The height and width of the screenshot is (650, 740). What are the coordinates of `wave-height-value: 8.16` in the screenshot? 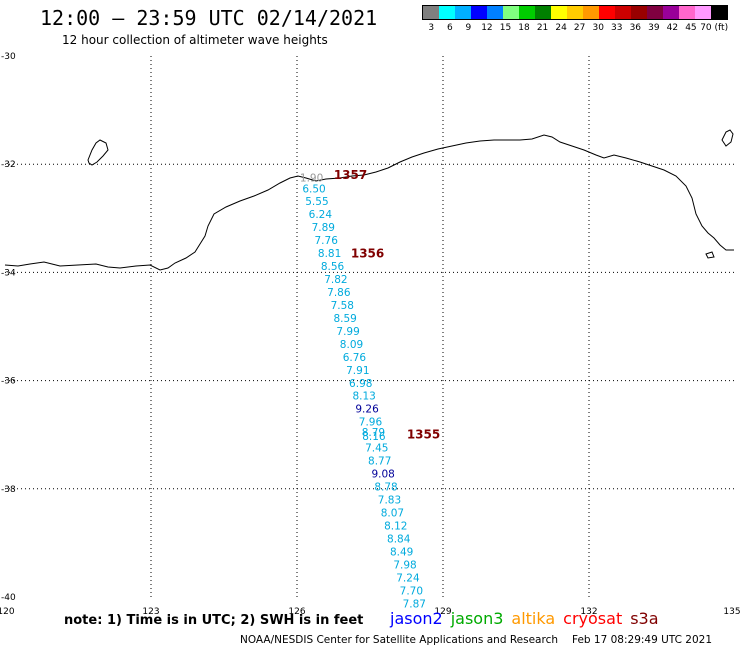 It's located at (374, 437).